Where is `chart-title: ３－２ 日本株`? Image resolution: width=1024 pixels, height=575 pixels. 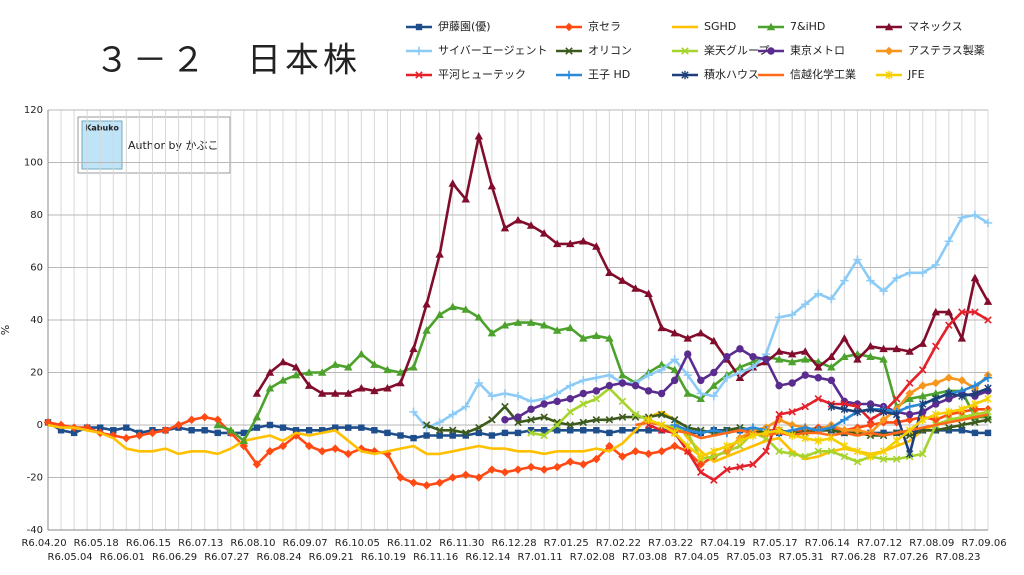 chart-title: ３－２ 日本株 is located at coordinates (228, 61).